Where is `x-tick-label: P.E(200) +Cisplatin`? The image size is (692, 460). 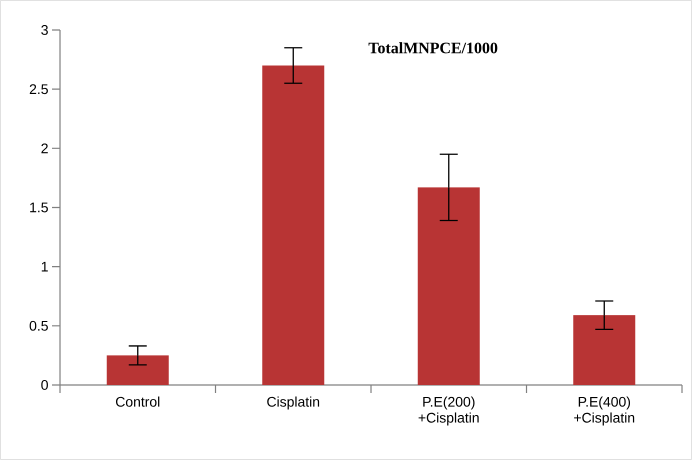 x-tick-label: P.E(200) +Cisplatin is located at coordinates (448, 411).